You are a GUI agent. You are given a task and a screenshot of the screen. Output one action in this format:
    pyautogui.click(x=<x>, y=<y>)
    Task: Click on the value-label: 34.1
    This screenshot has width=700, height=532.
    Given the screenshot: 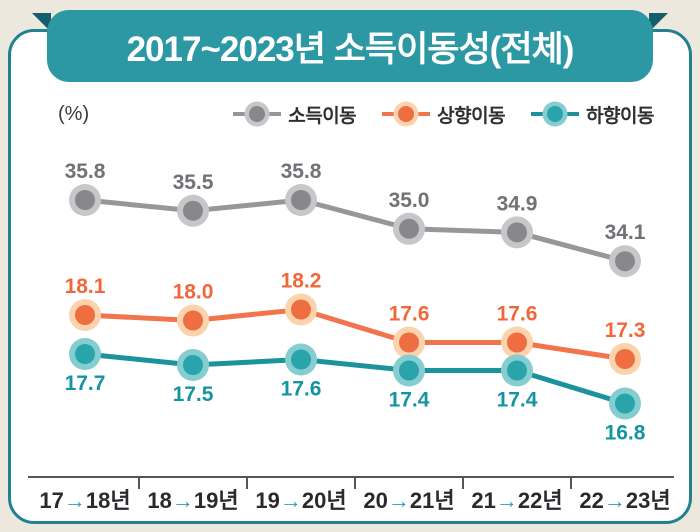 What is the action you would take?
    pyautogui.click(x=625, y=232)
    